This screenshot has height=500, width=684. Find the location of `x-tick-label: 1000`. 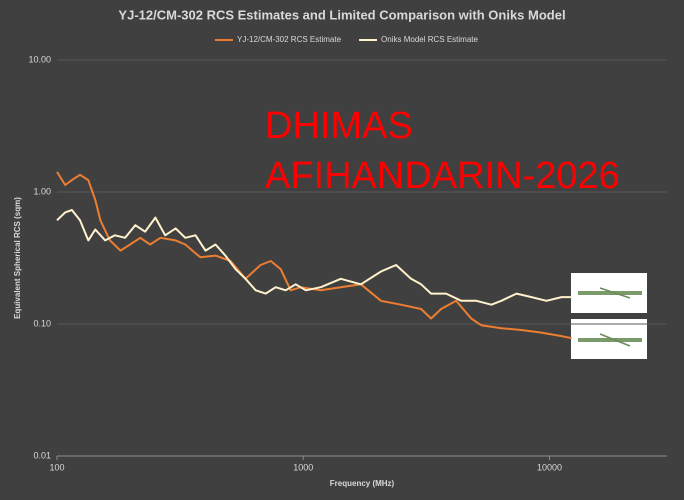

x-tick-label: 1000 is located at coordinates (303, 467).